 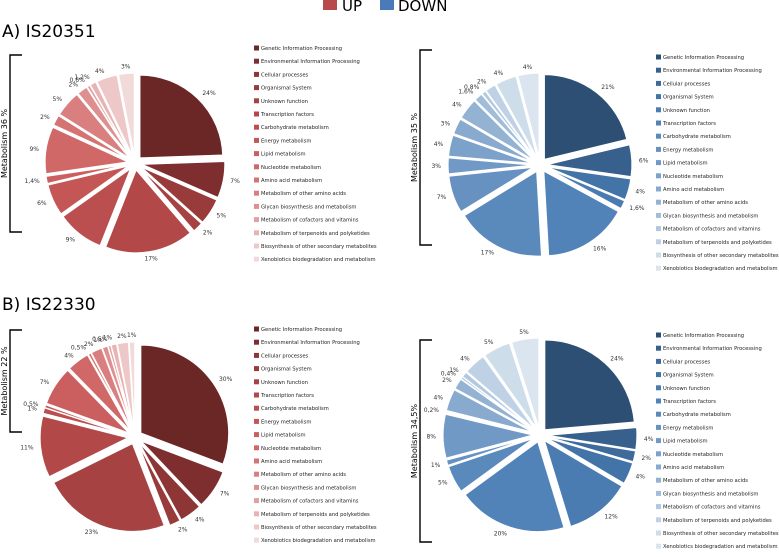 What do you see at coordinates (710, 494) in the screenshot?
I see `legend-entry: Glycan biosynthesis and metabolism` at bounding box center [710, 494].